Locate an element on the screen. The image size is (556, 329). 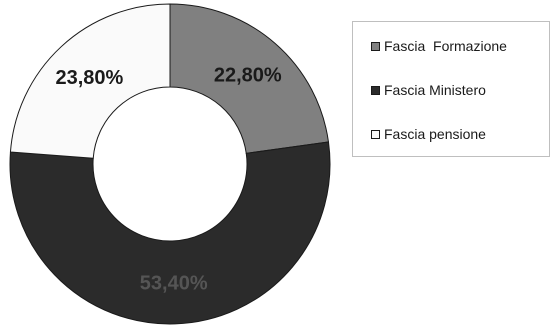
donut-slice-pensione is located at coordinates (90, 81).